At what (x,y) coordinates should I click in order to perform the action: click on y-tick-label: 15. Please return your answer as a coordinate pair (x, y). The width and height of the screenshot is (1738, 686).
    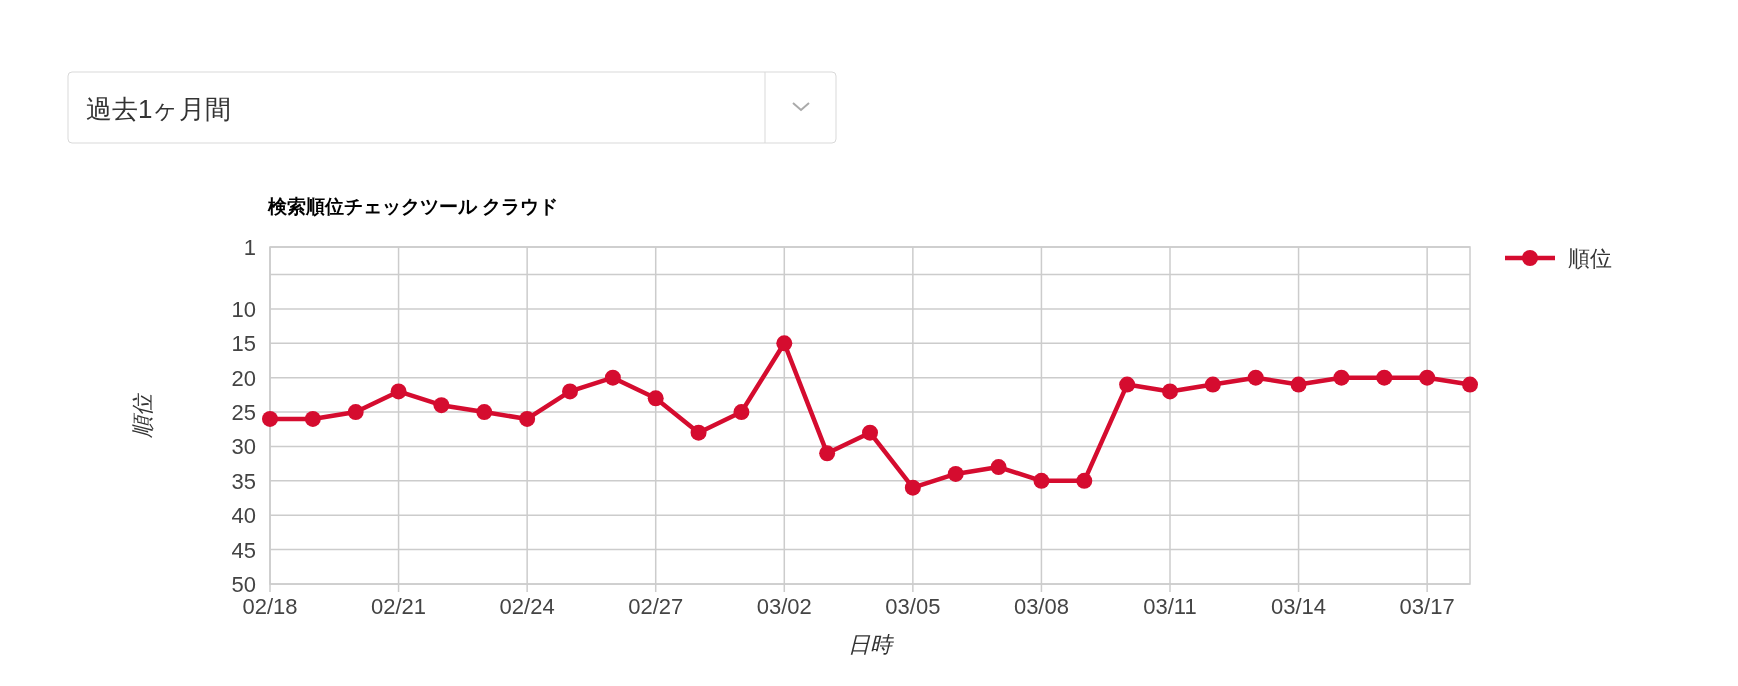
    Looking at the image, I should click on (243, 344).